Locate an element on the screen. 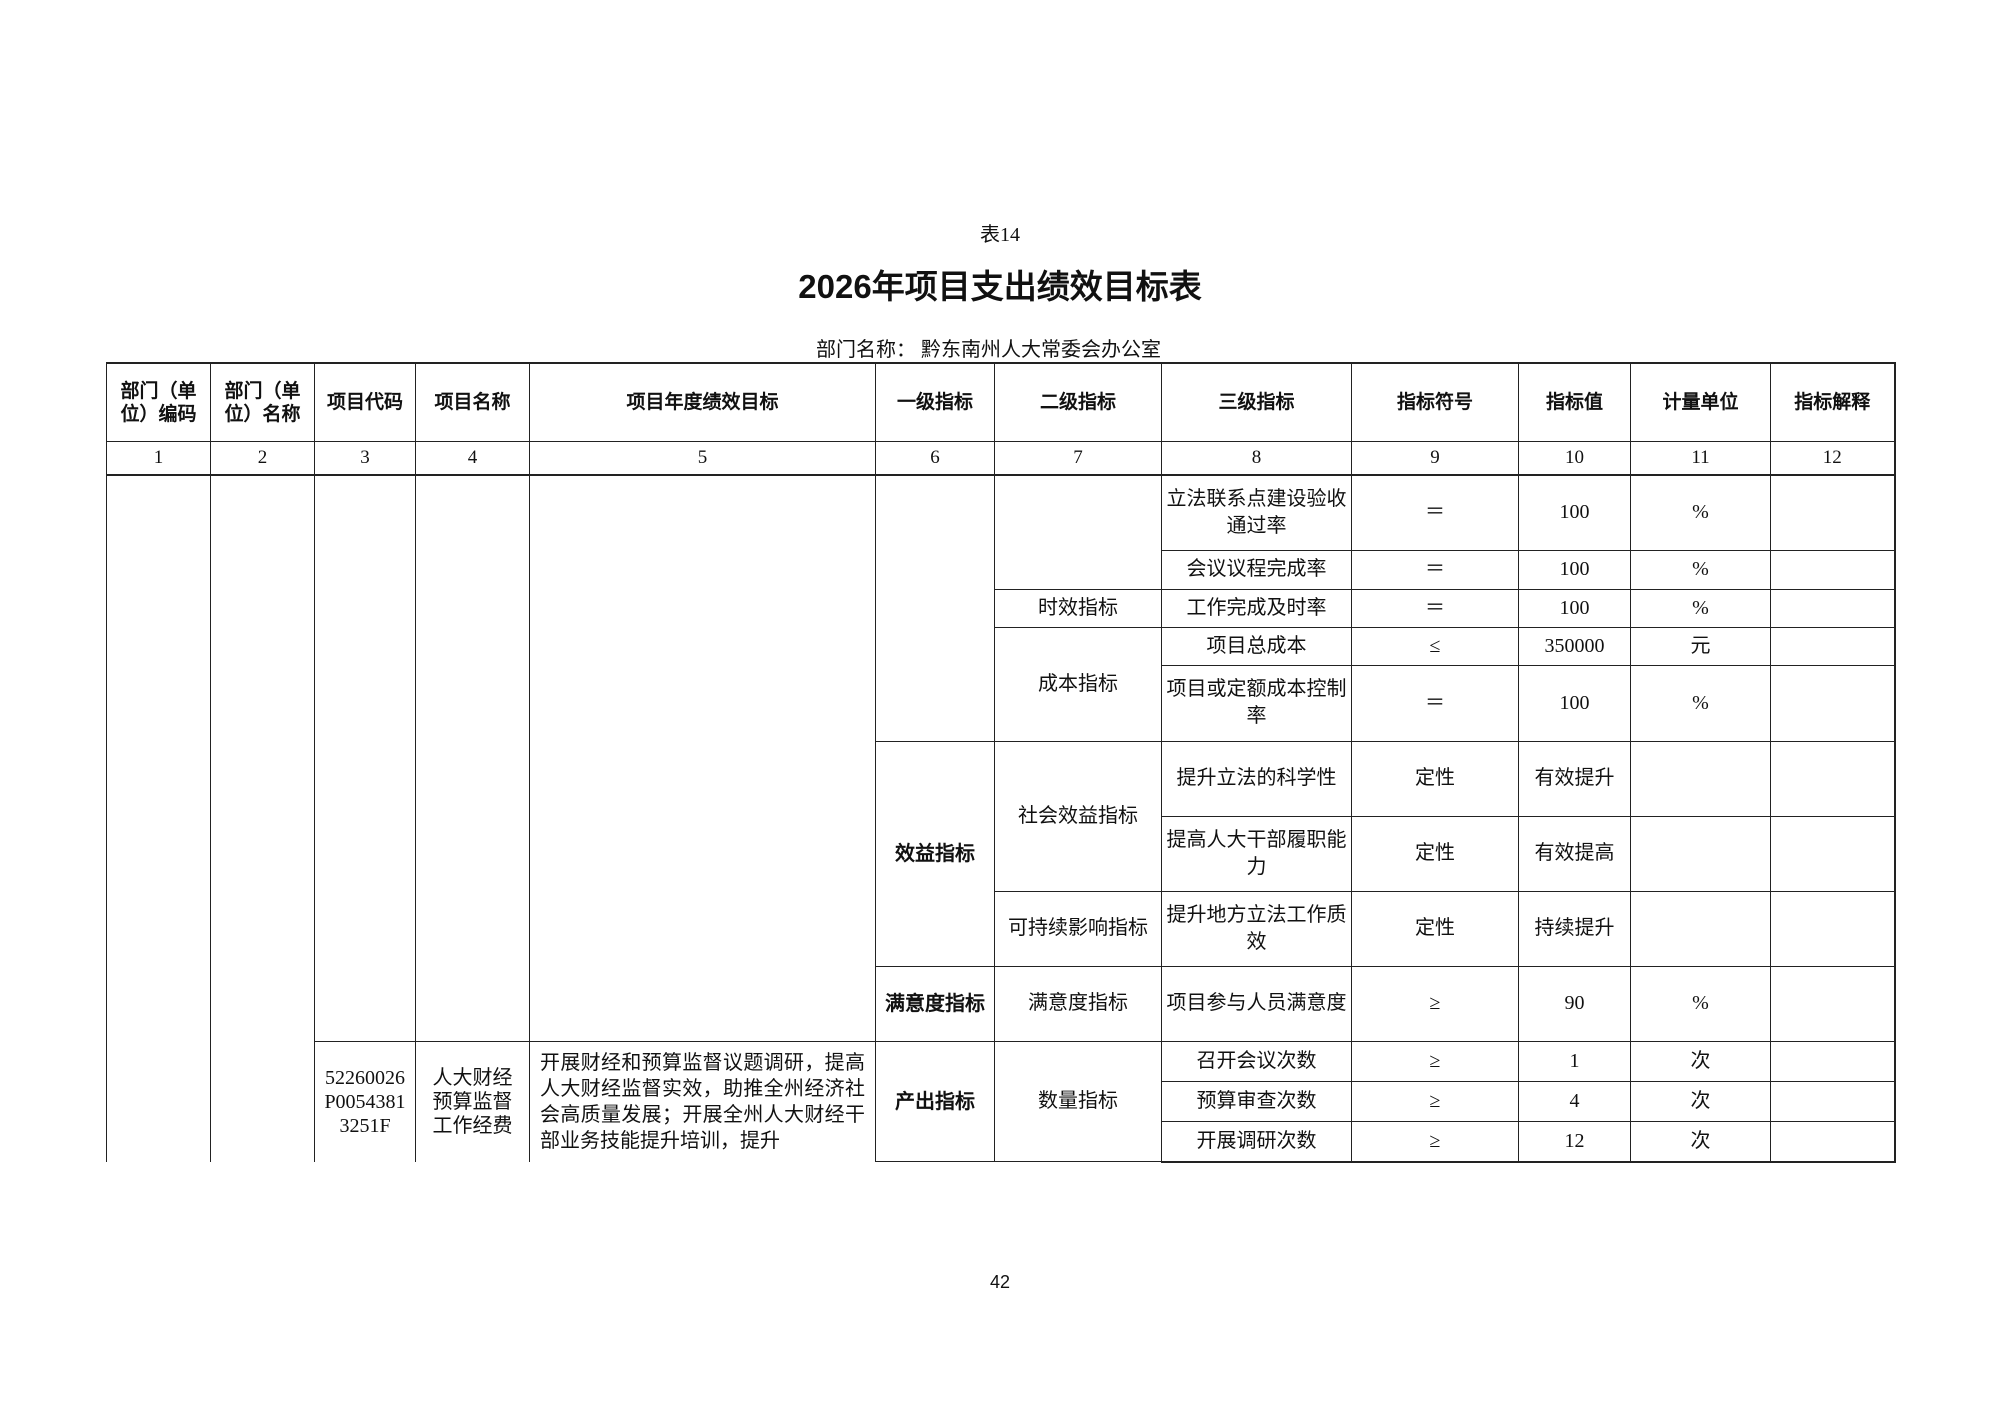  column-number: 2 is located at coordinates (262, 458).